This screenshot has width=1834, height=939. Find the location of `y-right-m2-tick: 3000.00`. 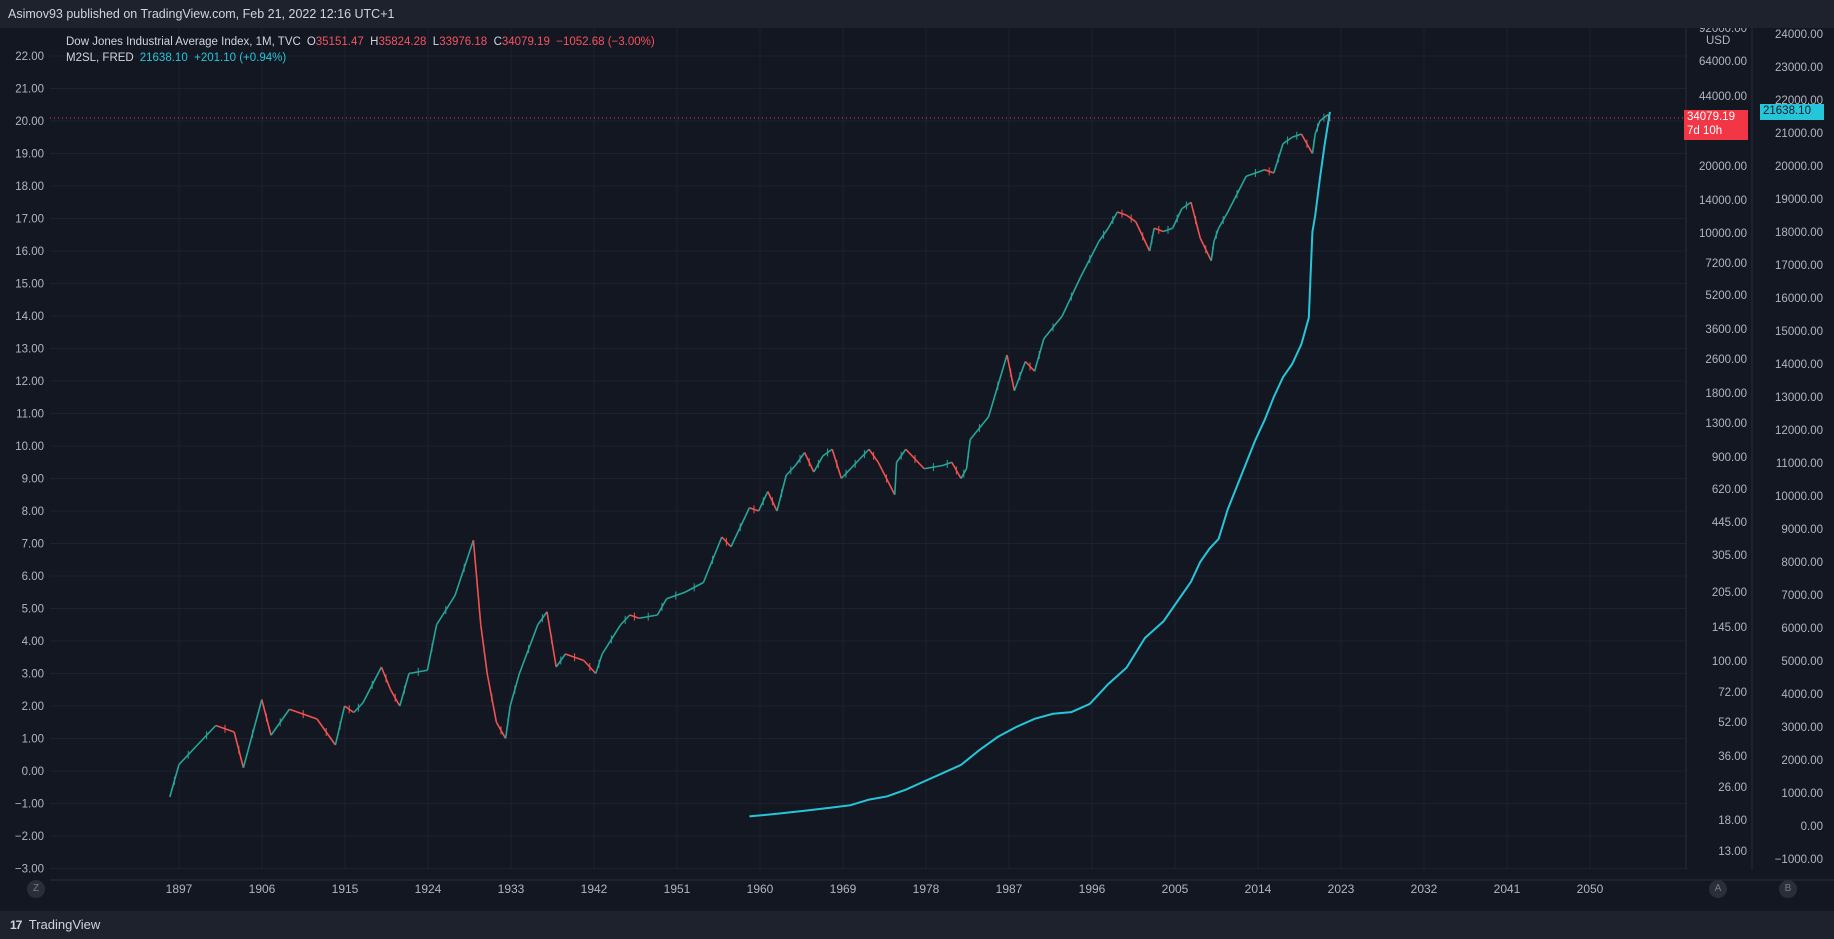

y-right-m2-tick: 3000.00 is located at coordinates (1802, 728).